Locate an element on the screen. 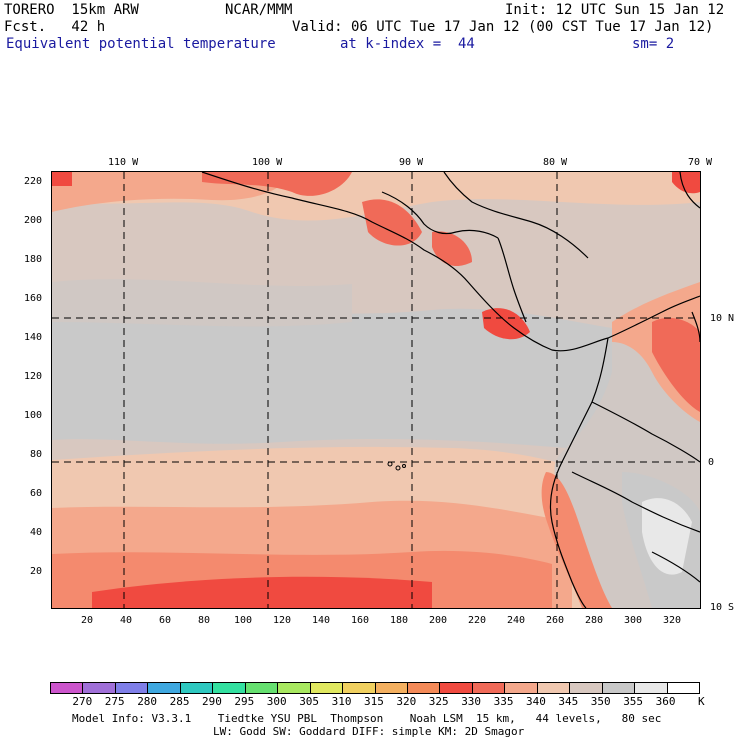 Image resolution: width=740 pixels, height=740 pixels. colorbar-label-305: 305 is located at coordinates (309, 701).